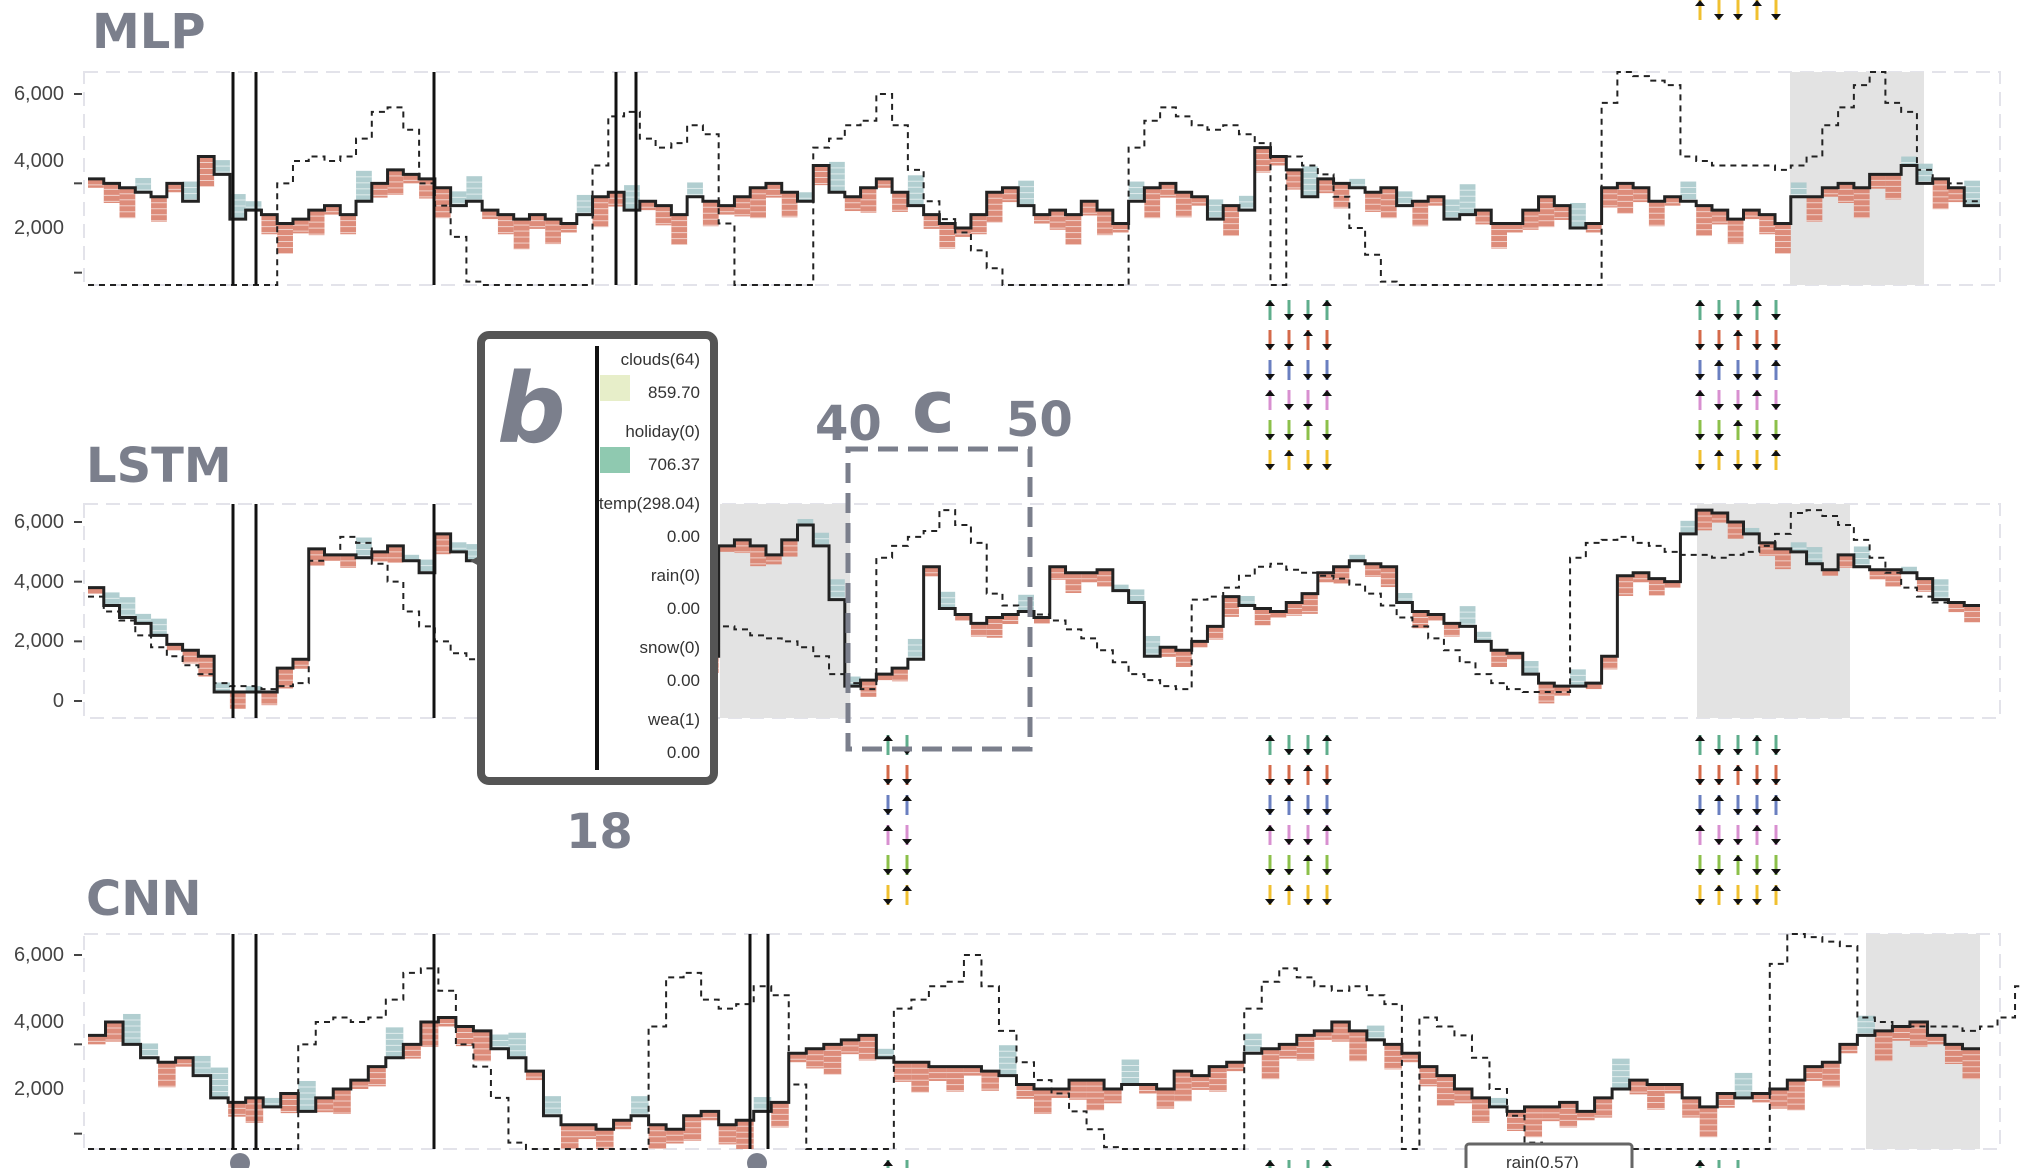 This screenshot has width=2020, height=1168. I want to click on tooltip-feature-value: 859.70, so click(674, 392).